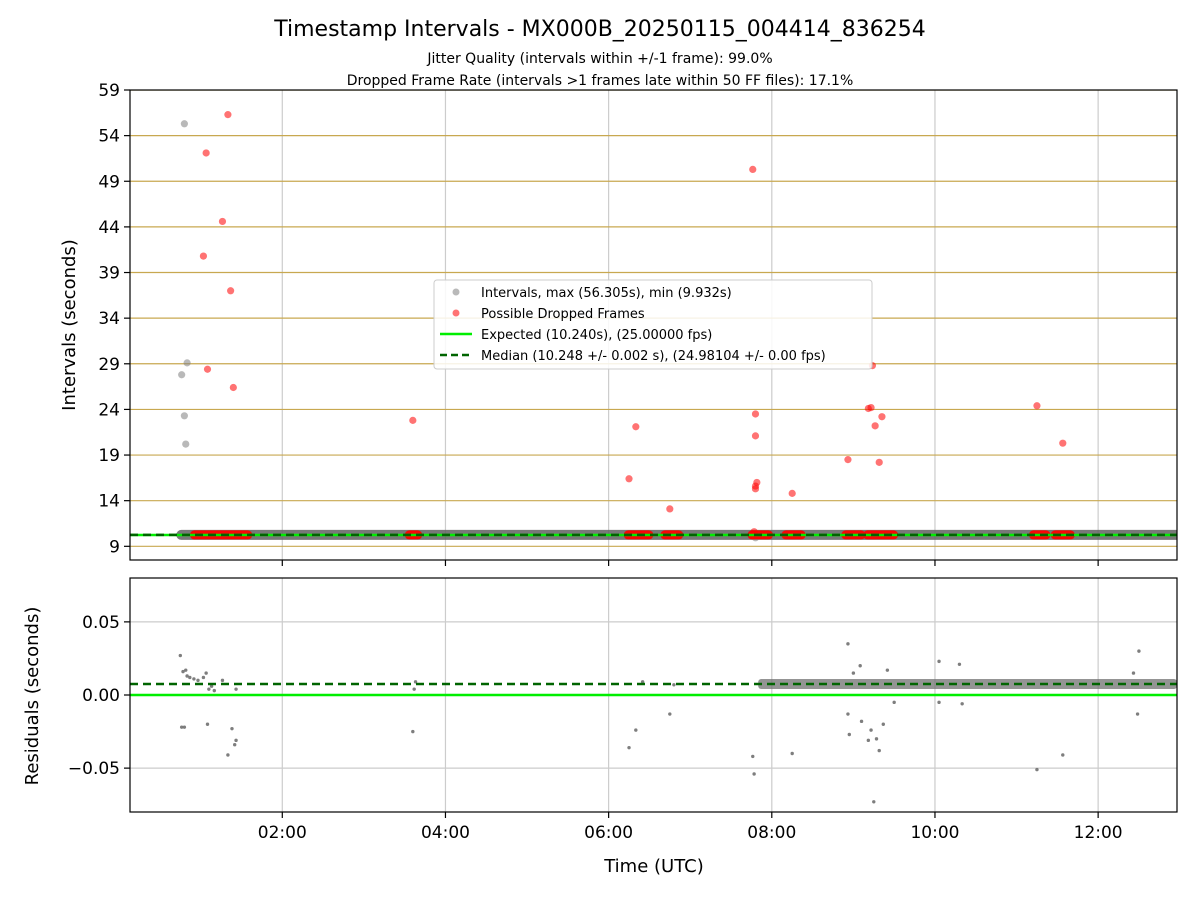  What do you see at coordinates (101, 623) in the screenshot?
I see `bottom-ytick-label-2: 0.05` at bounding box center [101, 623].